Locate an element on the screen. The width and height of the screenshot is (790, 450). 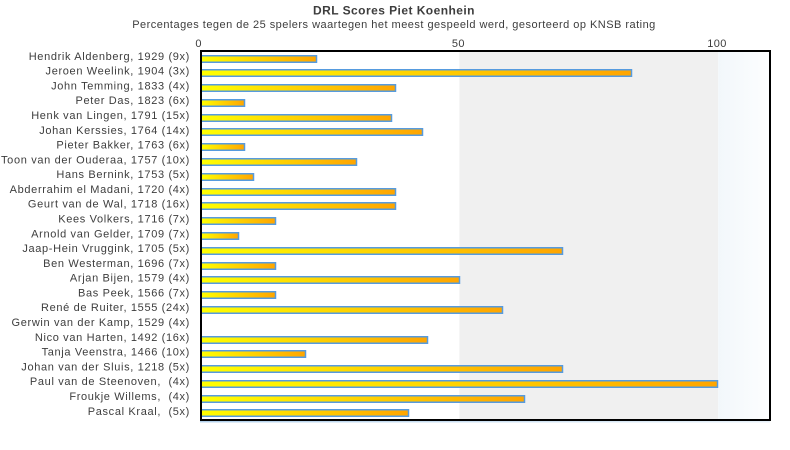
svg-text: 100 is located at coordinates (717, 44).